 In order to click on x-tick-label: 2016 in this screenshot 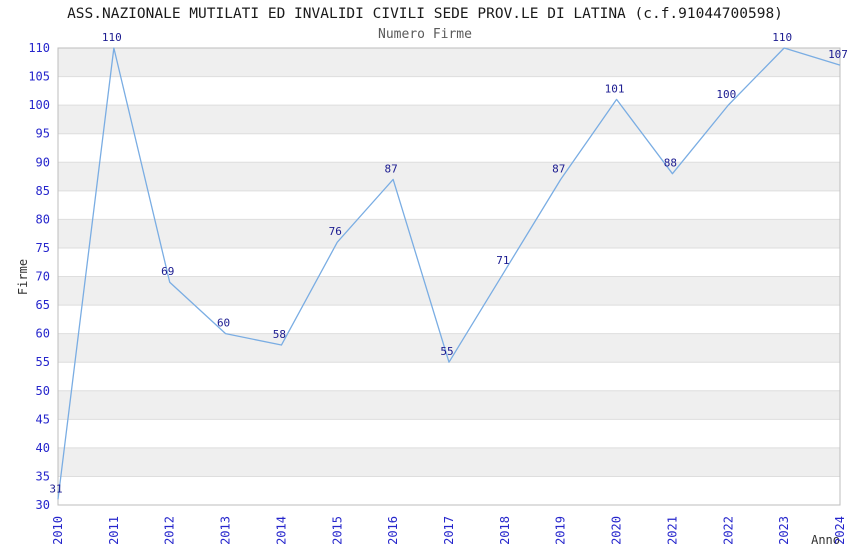, I will do `click(393, 530)`.